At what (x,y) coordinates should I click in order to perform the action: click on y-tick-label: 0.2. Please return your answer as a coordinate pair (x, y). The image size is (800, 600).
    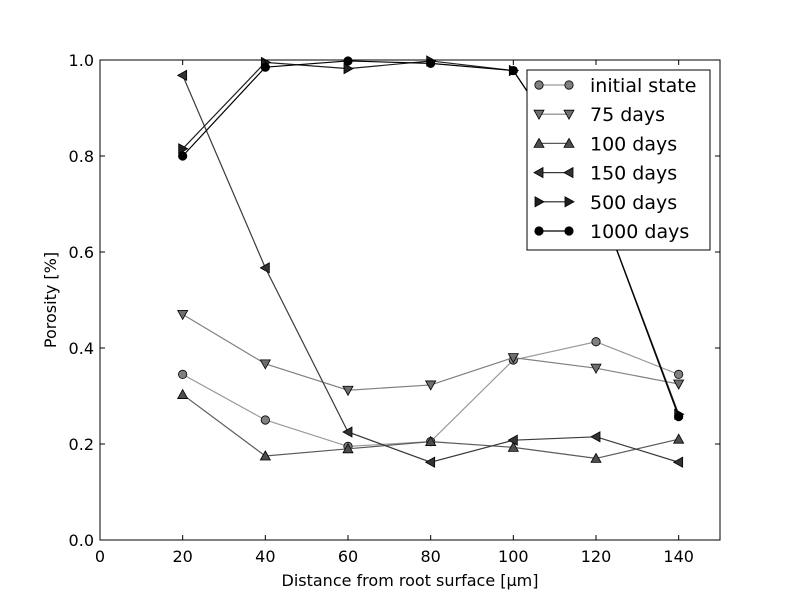
    Looking at the image, I should click on (81, 444).